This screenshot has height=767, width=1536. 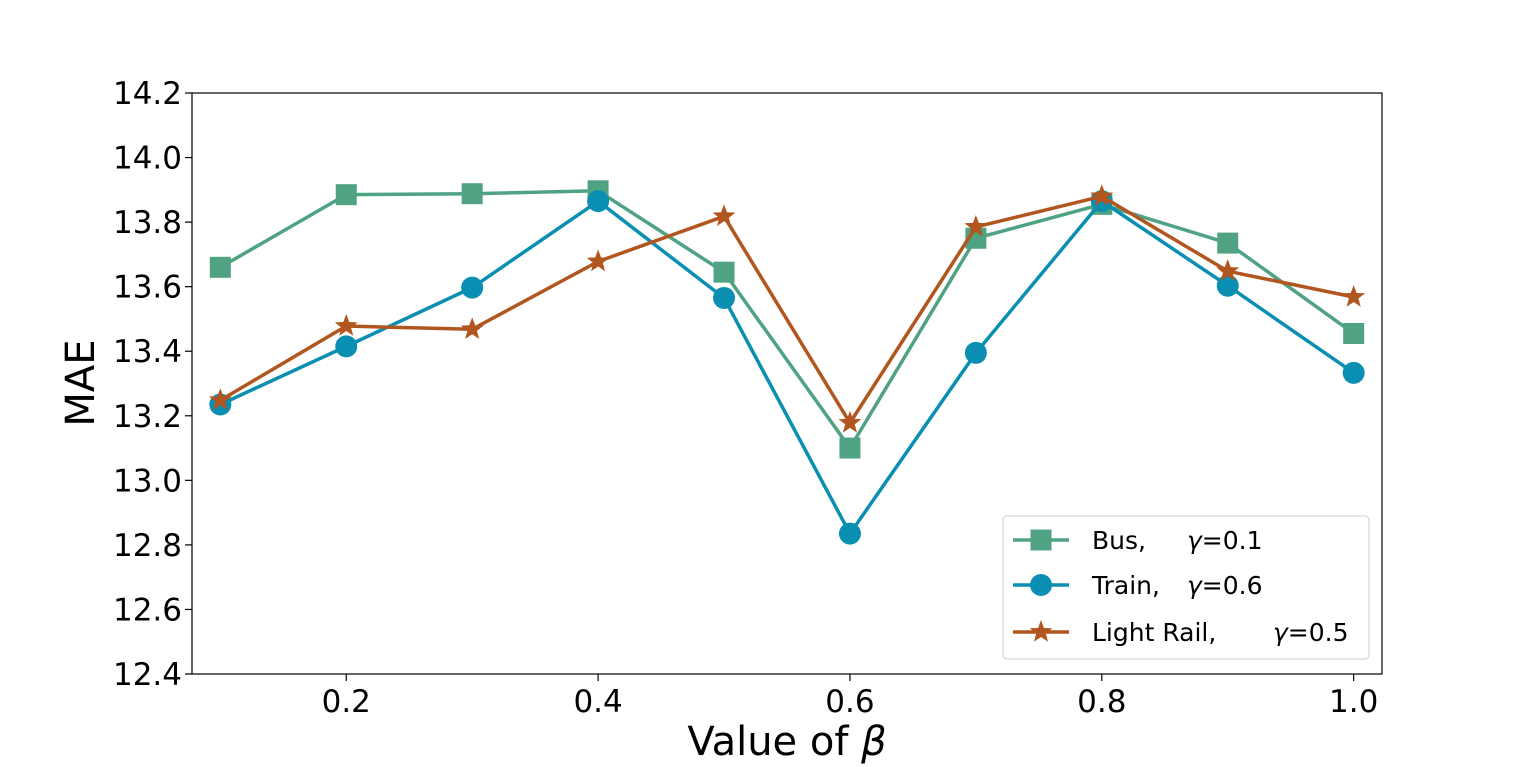 I want to click on y-tick-label: 14.2, so click(x=147, y=94).